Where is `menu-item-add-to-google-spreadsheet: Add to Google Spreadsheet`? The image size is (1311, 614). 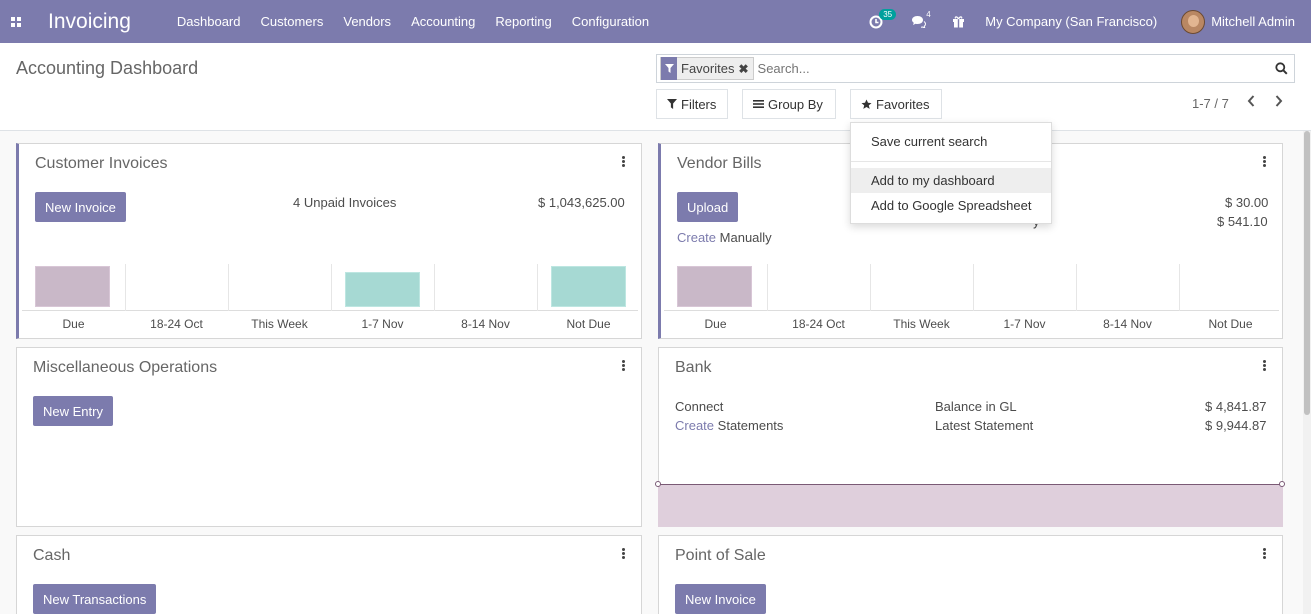 menu-item-add-to-google-spreadsheet: Add to Google Spreadsheet is located at coordinates (951, 205).